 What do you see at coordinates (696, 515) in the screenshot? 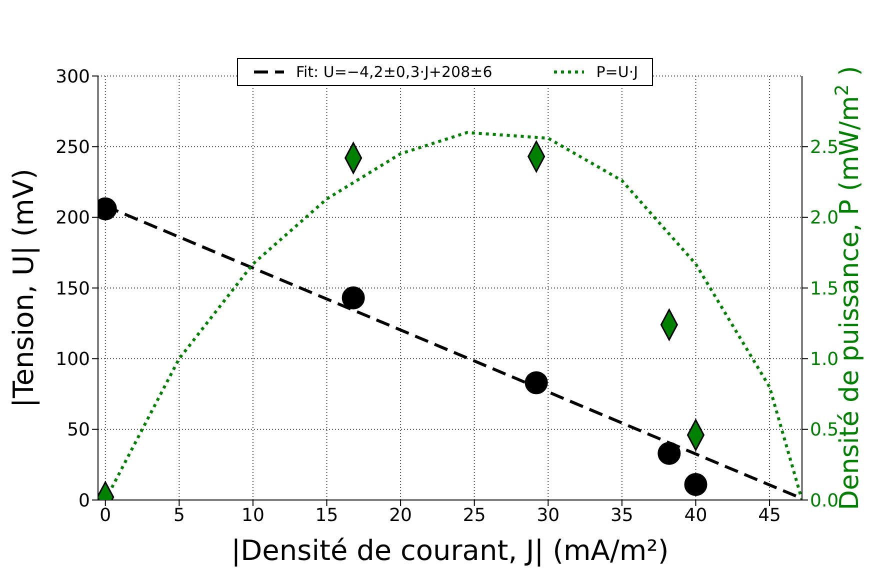
I see `x-tick-label: 40` at bounding box center [696, 515].